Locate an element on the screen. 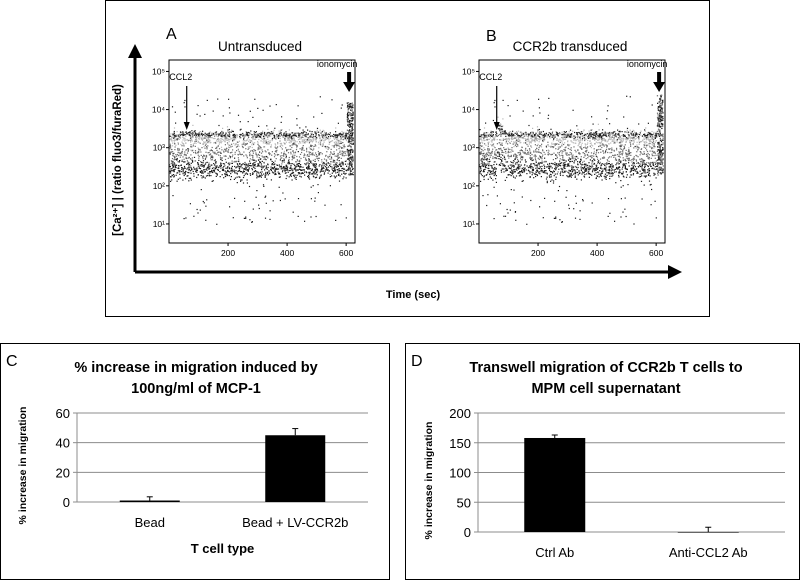  y-tick-label: 60 is located at coordinates (63, 413).